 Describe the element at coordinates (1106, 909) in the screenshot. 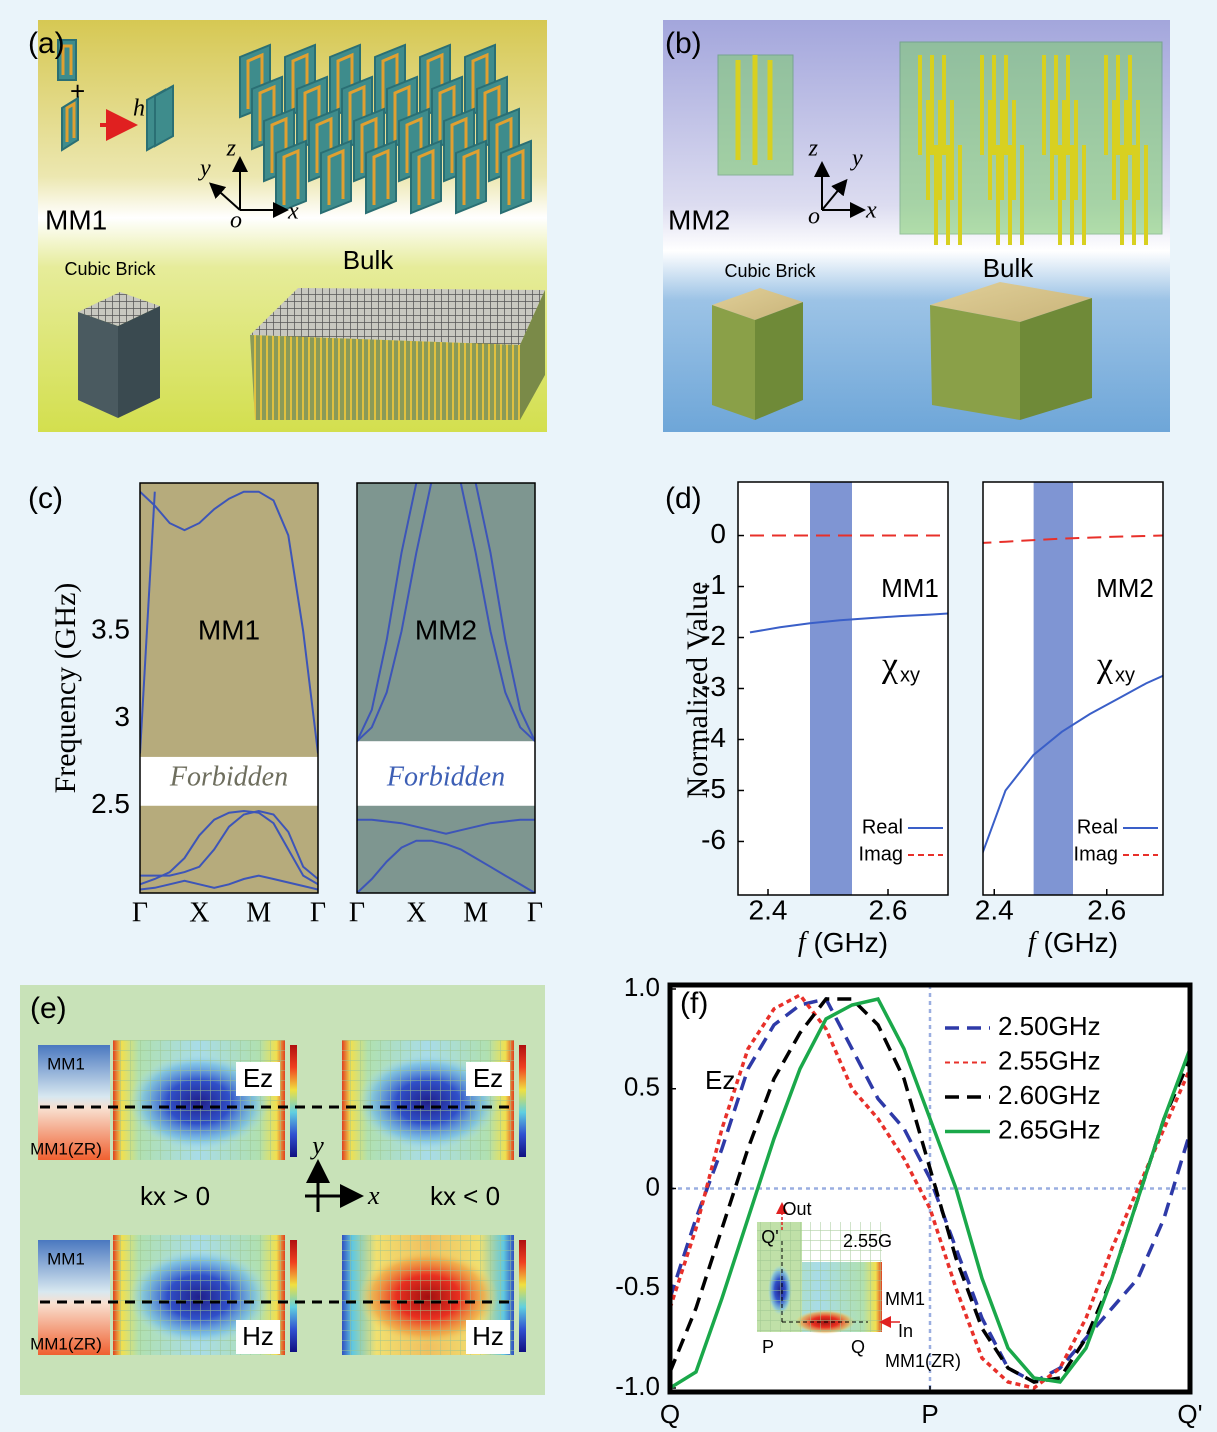

I see `x-tick-label: 2.6` at that location.